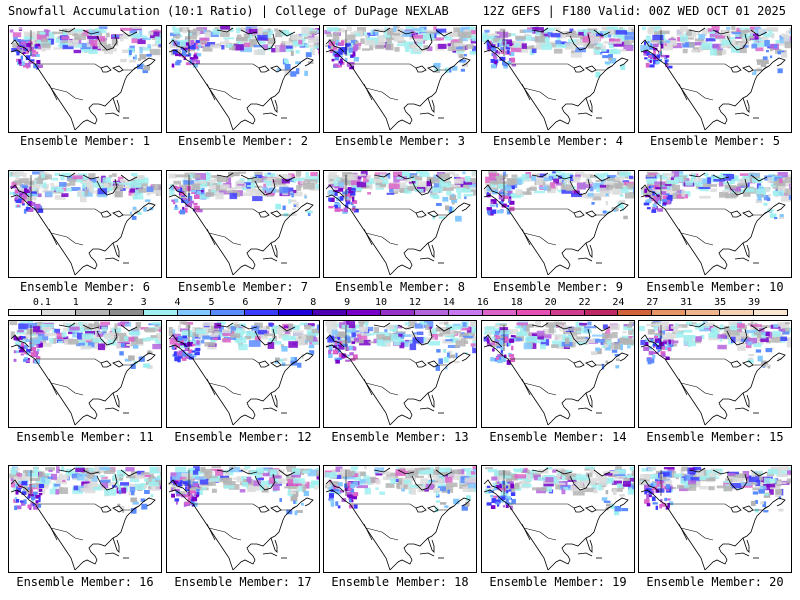 Image resolution: width=800 pixels, height=600 pixels. I want to click on colorbar-tick-label: 22, so click(584, 302).